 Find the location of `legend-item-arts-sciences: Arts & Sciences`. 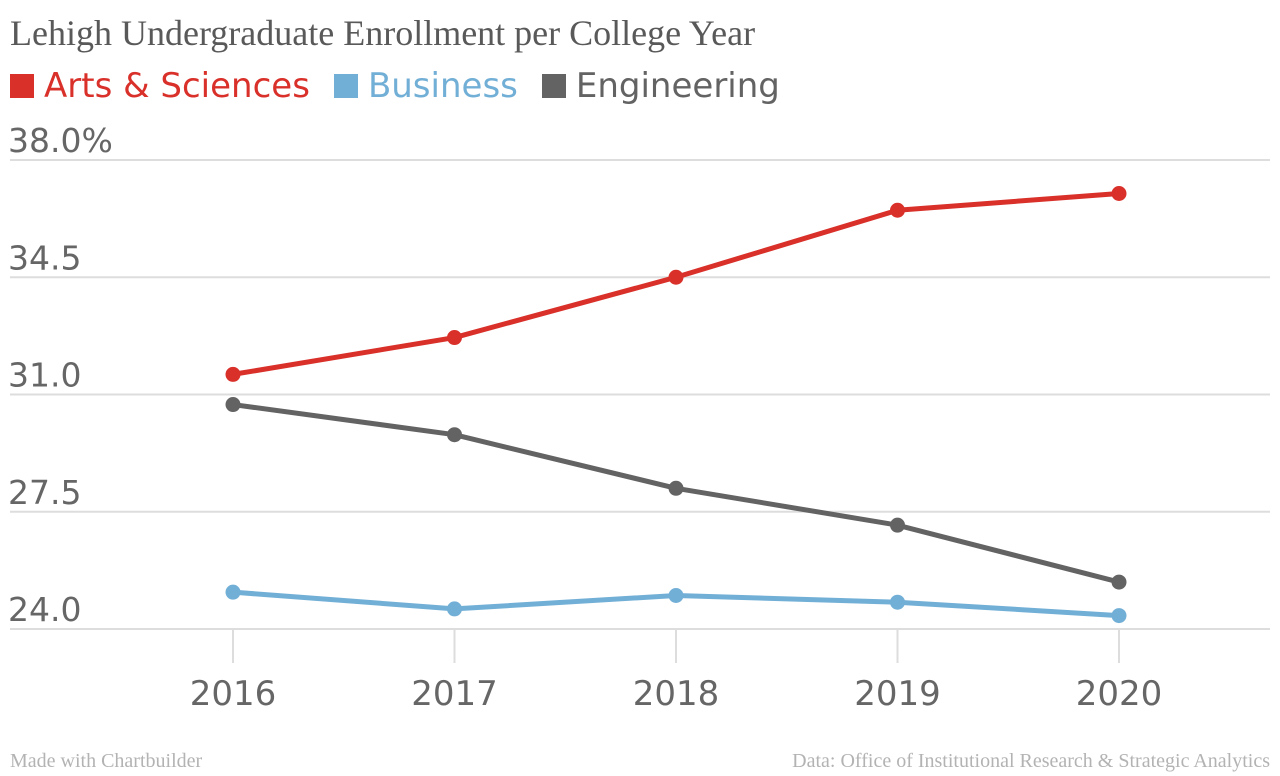

legend-item-arts-sciences: Arts & Sciences is located at coordinates (160, 86).